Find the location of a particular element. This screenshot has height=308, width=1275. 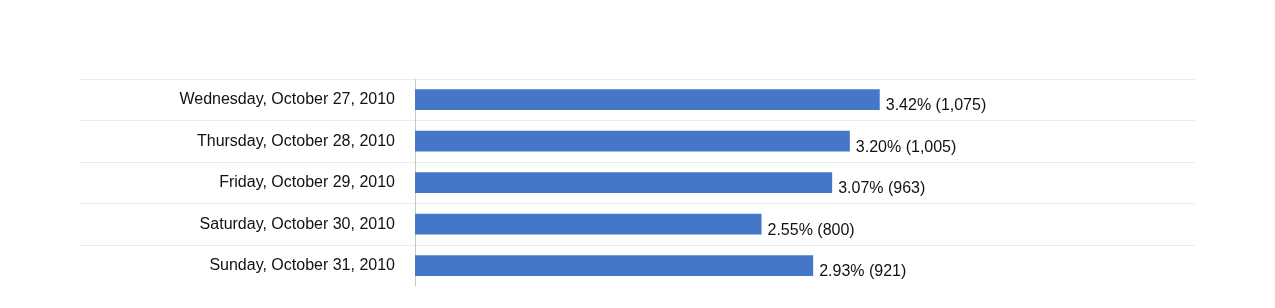

y-tick-label: Thursday, October 28, 2010 is located at coordinates (296, 140).